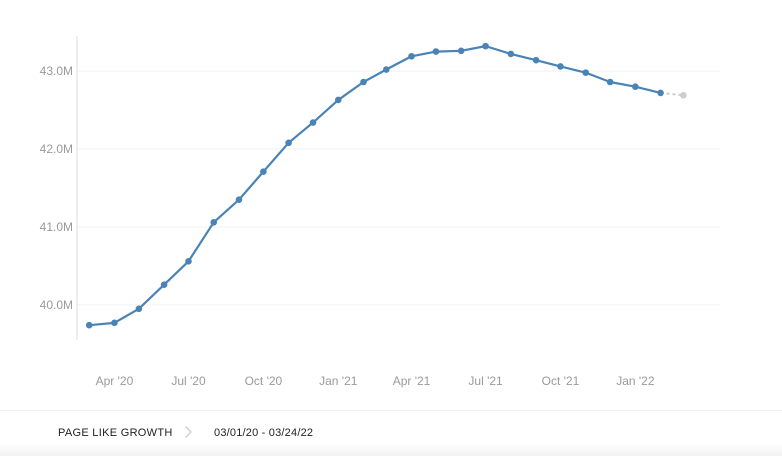  Describe the element at coordinates (188, 432) in the screenshot. I see `chevron-right-icon` at that location.